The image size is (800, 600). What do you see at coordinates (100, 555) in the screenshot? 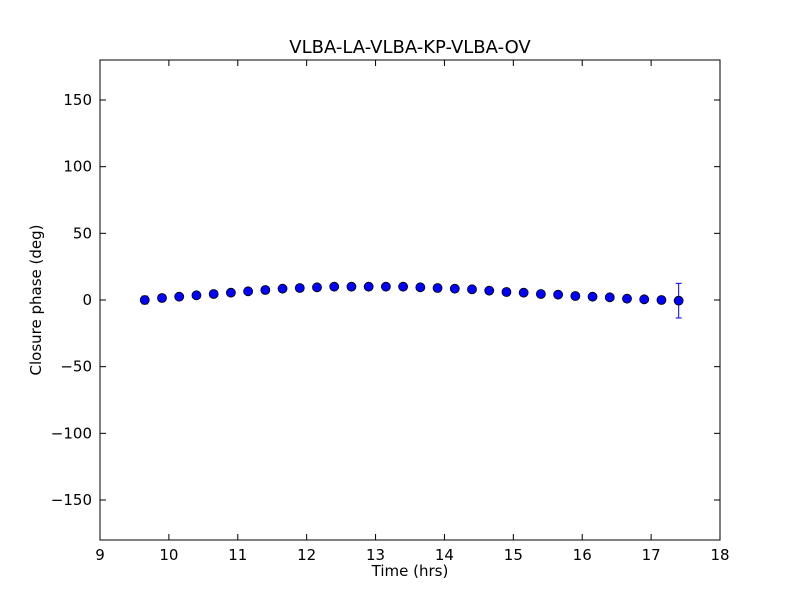
I see `x-tick-label: 9` at bounding box center [100, 555].